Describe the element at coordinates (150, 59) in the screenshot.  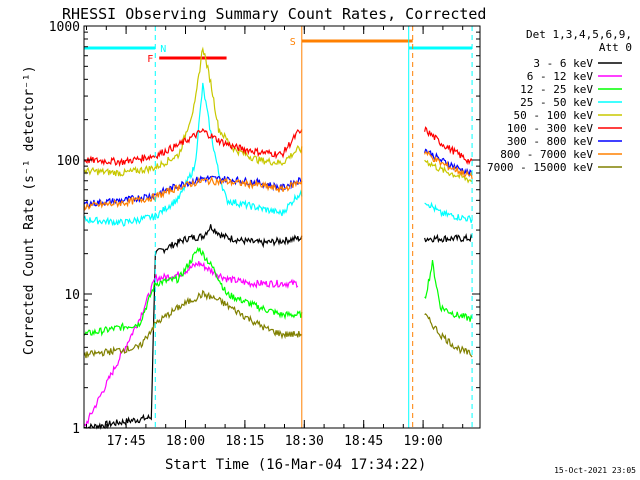
I see `annotation-label: F` at that location.